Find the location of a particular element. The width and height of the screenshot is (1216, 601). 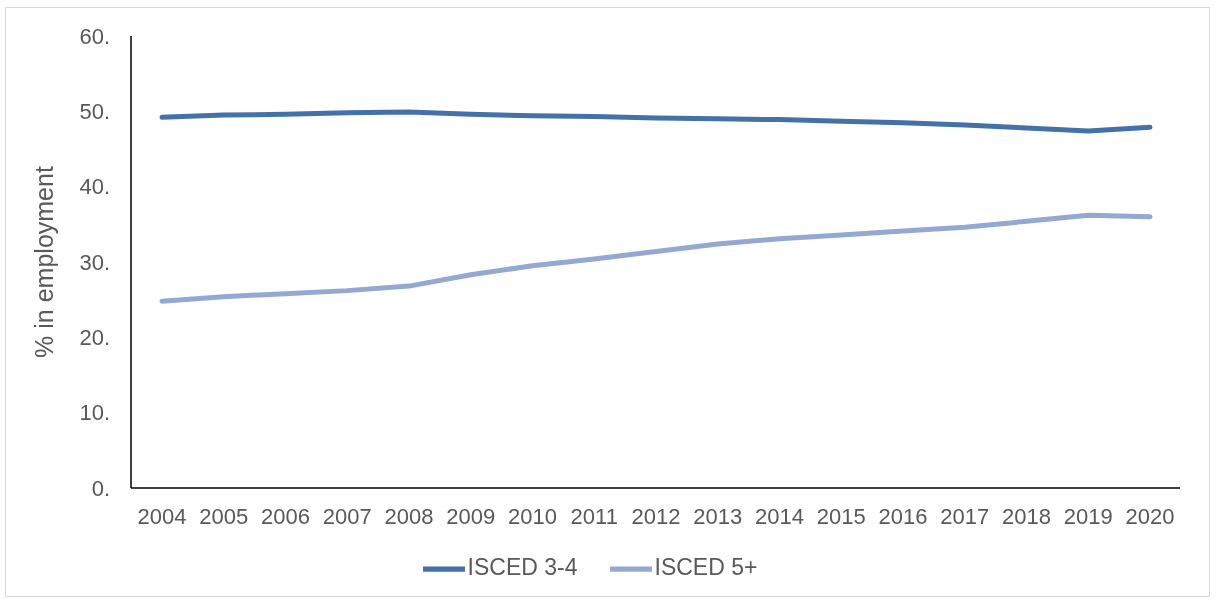

x-tick-label: 2015 is located at coordinates (841, 516).